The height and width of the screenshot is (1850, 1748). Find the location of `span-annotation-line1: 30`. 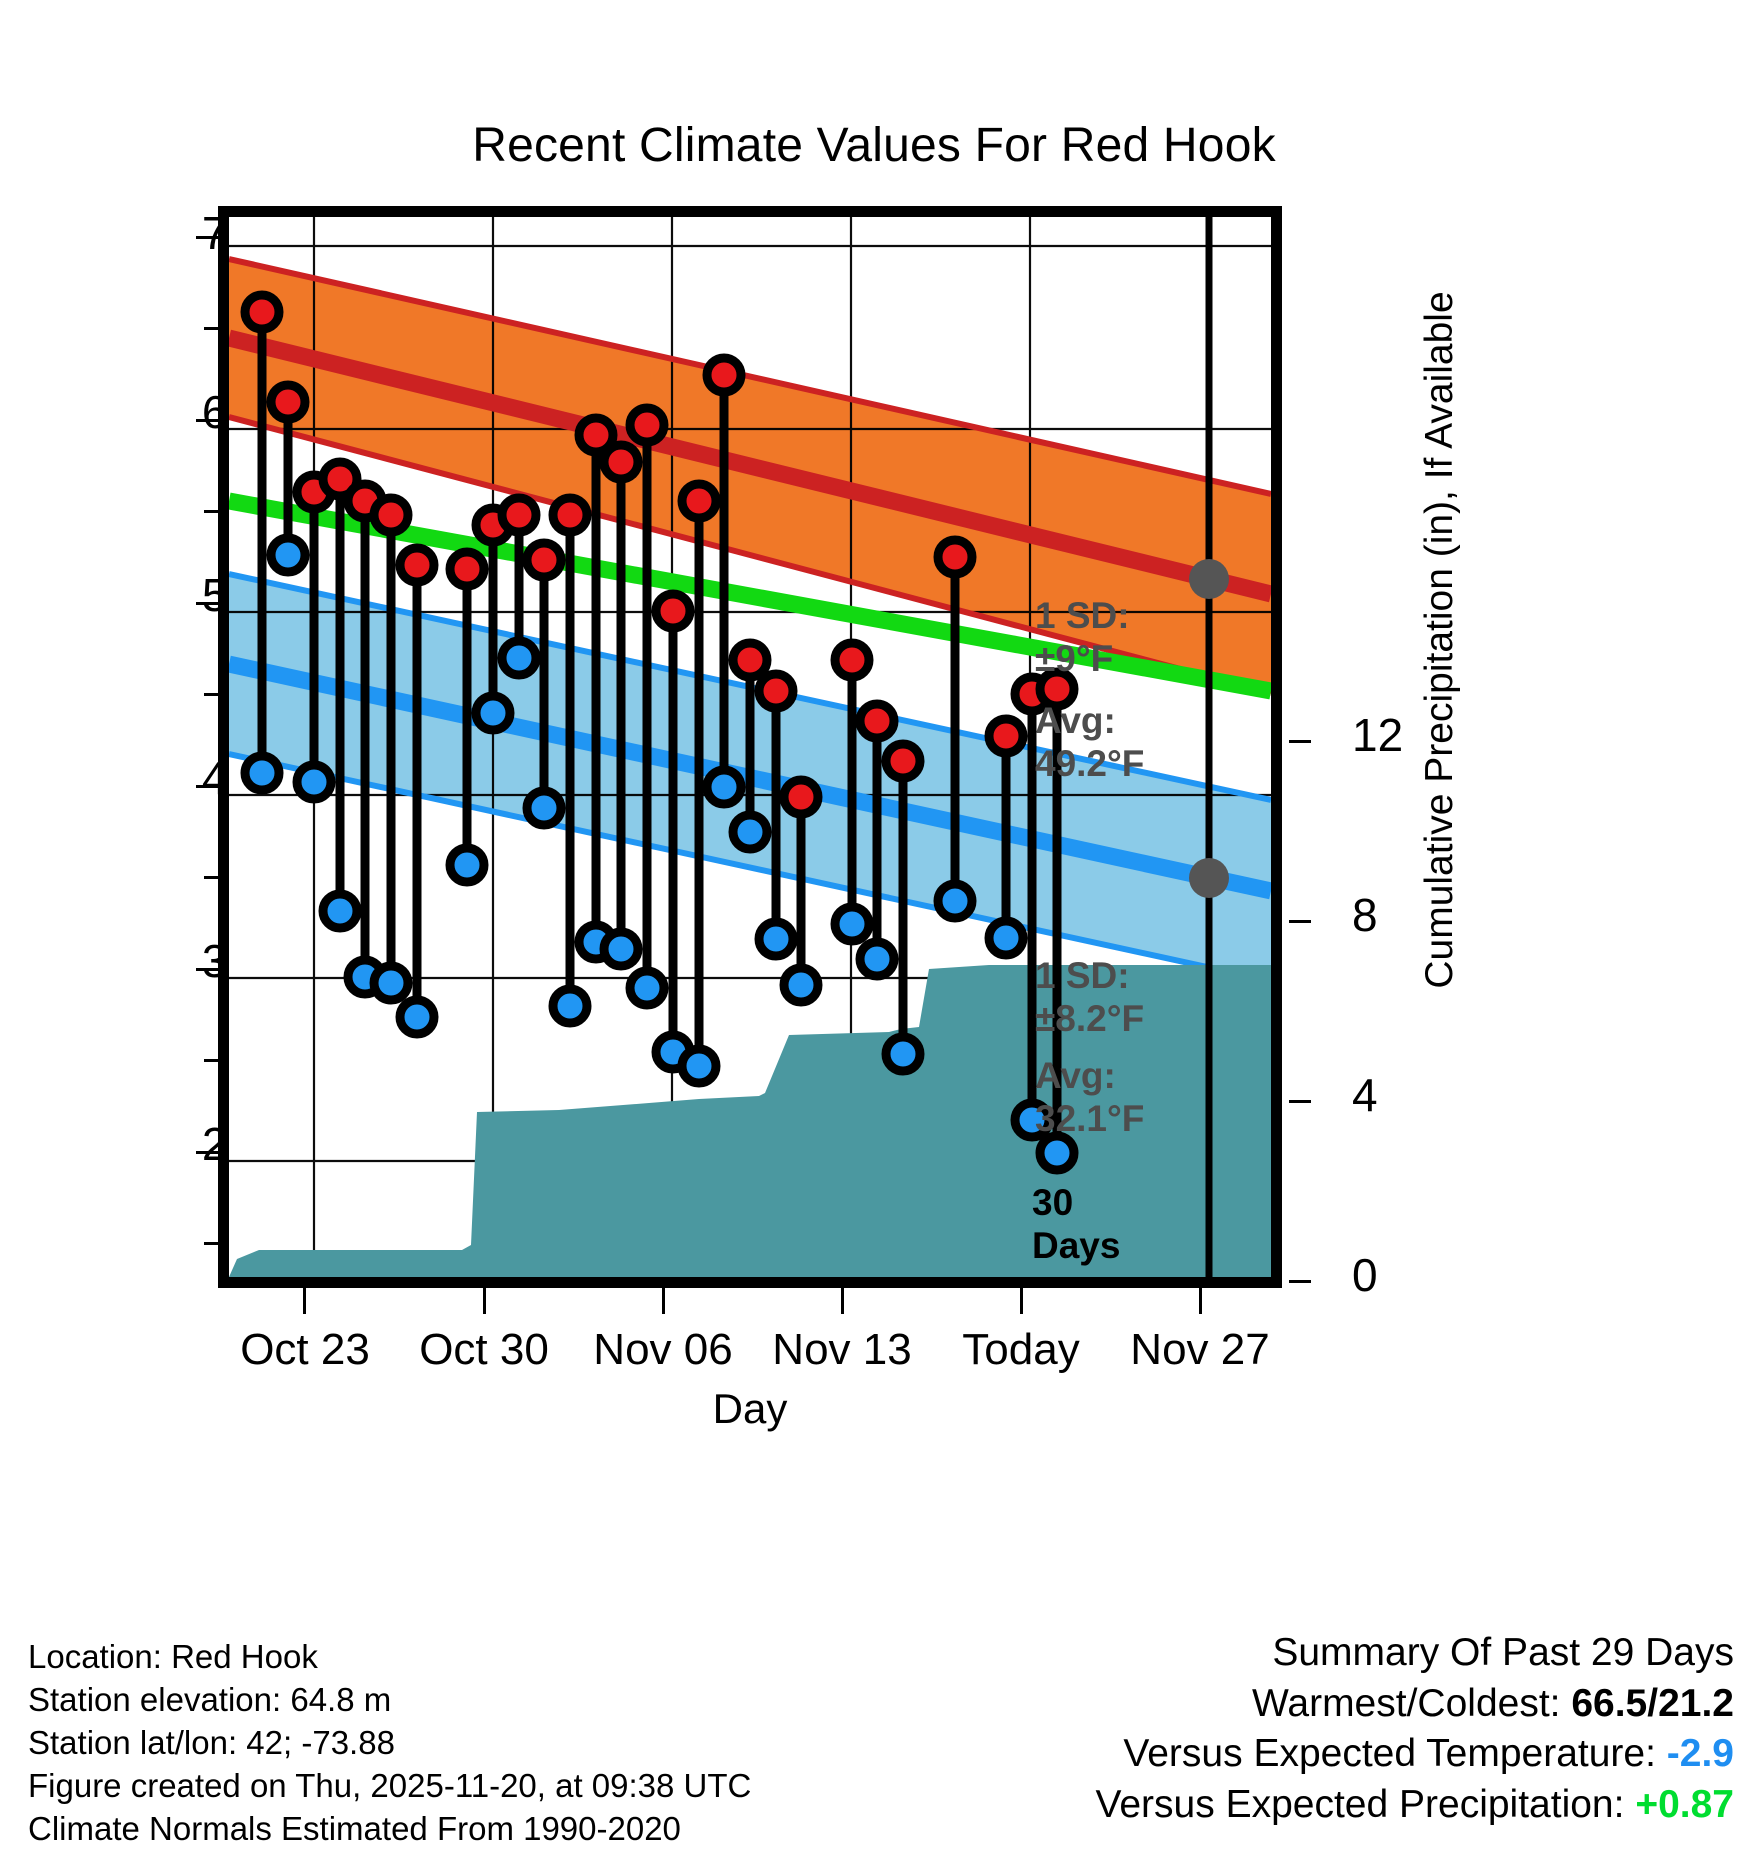

span-annotation-line1: 30 is located at coordinates (1053, 1202).